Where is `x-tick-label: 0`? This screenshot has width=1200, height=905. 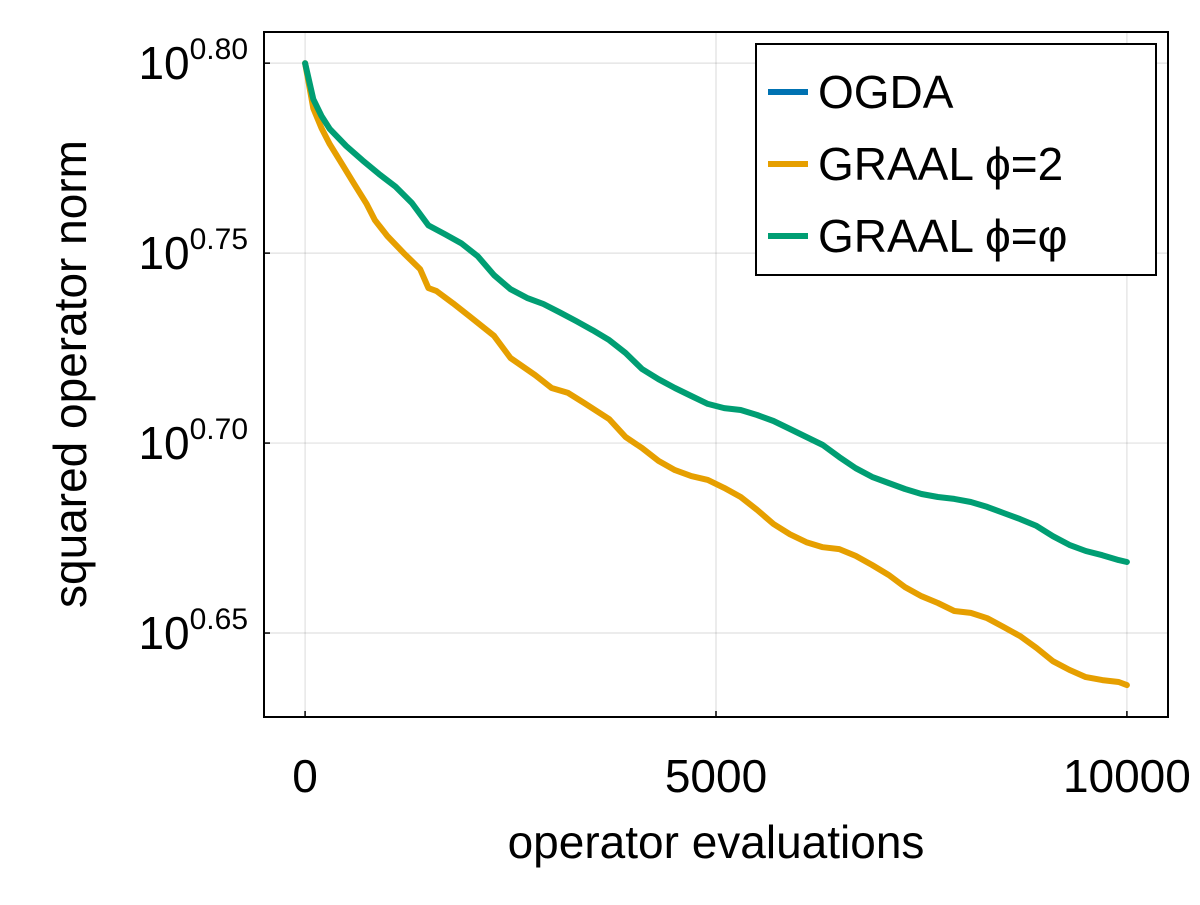 x-tick-label: 0 is located at coordinates (305, 776).